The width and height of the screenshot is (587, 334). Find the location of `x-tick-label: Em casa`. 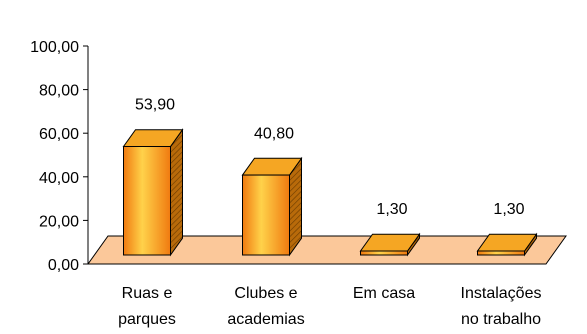

x-tick-label: Em casa is located at coordinates (384, 293).